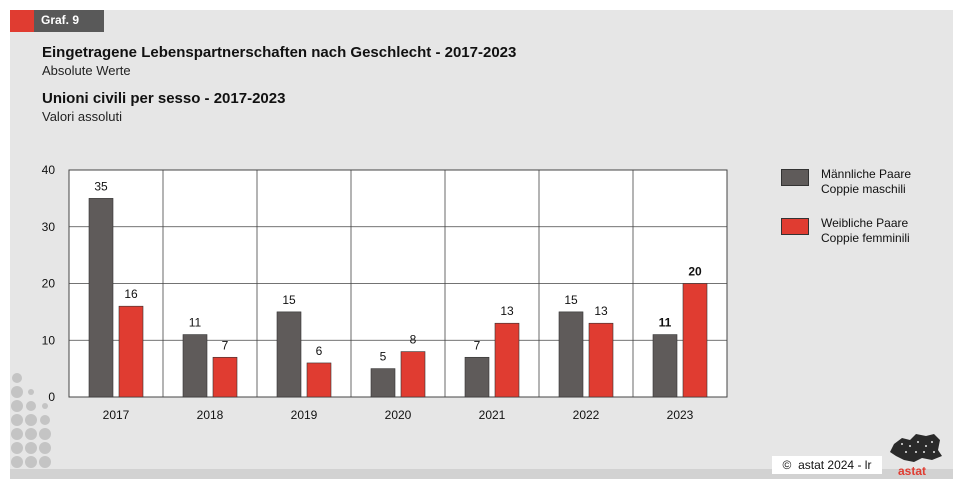 This screenshot has width=972, height=489. What do you see at coordinates (49, 170) in the screenshot?
I see `y-tick-label: 40` at bounding box center [49, 170].